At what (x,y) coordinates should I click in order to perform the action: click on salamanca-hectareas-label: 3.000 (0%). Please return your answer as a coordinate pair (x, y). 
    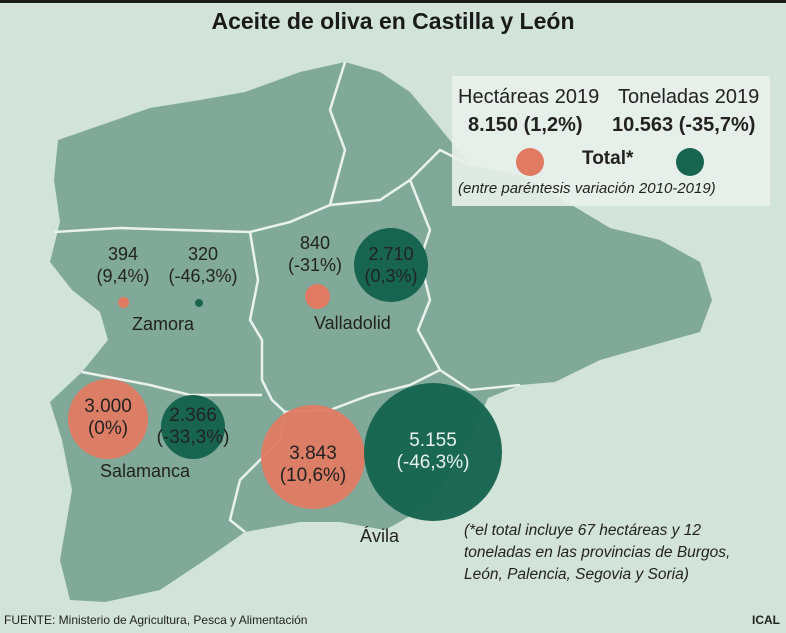
    Looking at the image, I should click on (108, 418).